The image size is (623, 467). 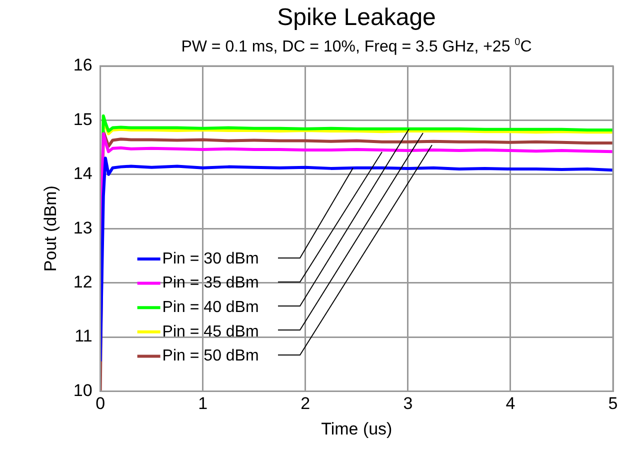 What do you see at coordinates (210, 331) in the screenshot?
I see `legend-label: Pin = 45 dBm` at bounding box center [210, 331].